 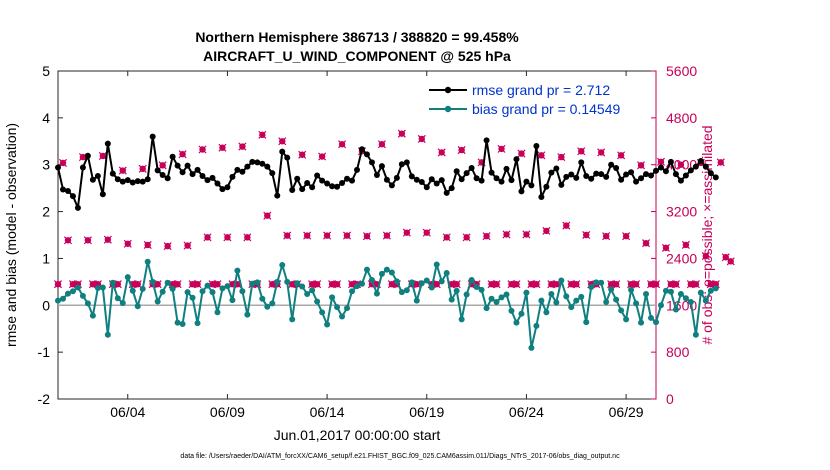 I want to click on left-y-axis-ticks: -2 -1 0 1 2 3 4 5, so click(x=50, y=235).